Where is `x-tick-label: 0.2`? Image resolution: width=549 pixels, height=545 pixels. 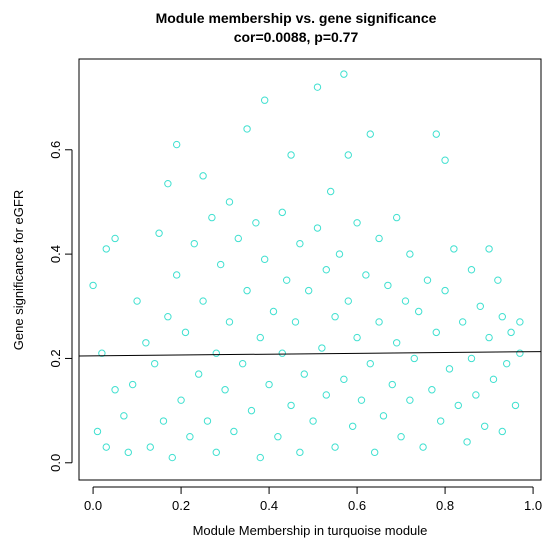 x-tick-label: 0.2 is located at coordinates (181, 505).